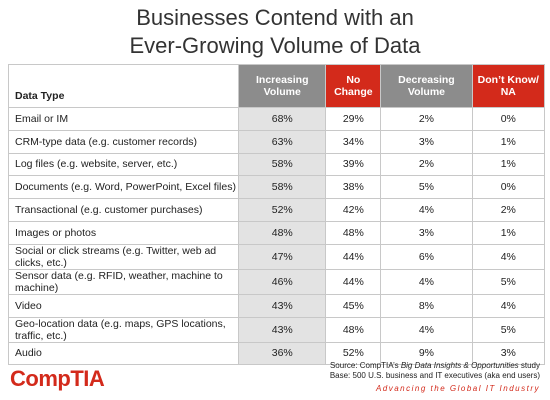 This screenshot has width=550, height=400. Describe the element at coordinates (353, 305) in the screenshot. I see `value-cell: 45%` at that location.